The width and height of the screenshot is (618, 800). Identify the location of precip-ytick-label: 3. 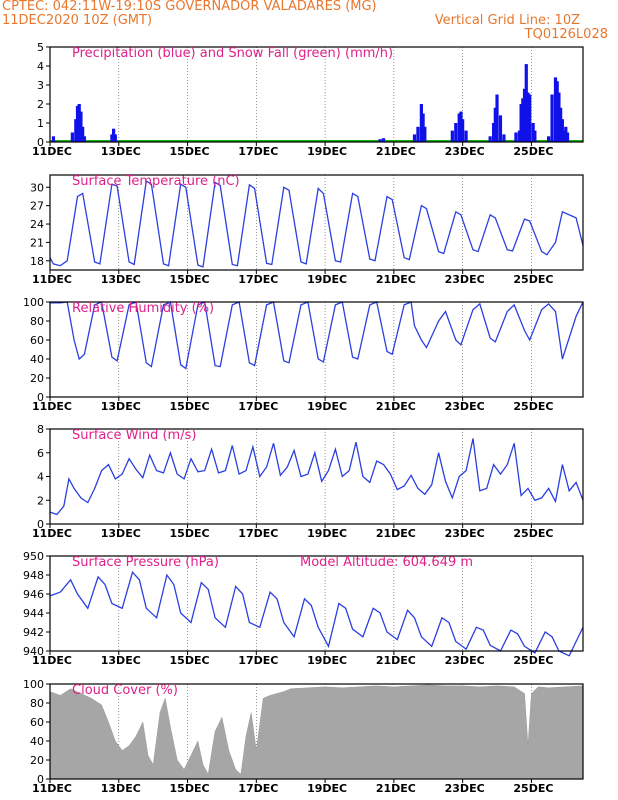
(40, 85).